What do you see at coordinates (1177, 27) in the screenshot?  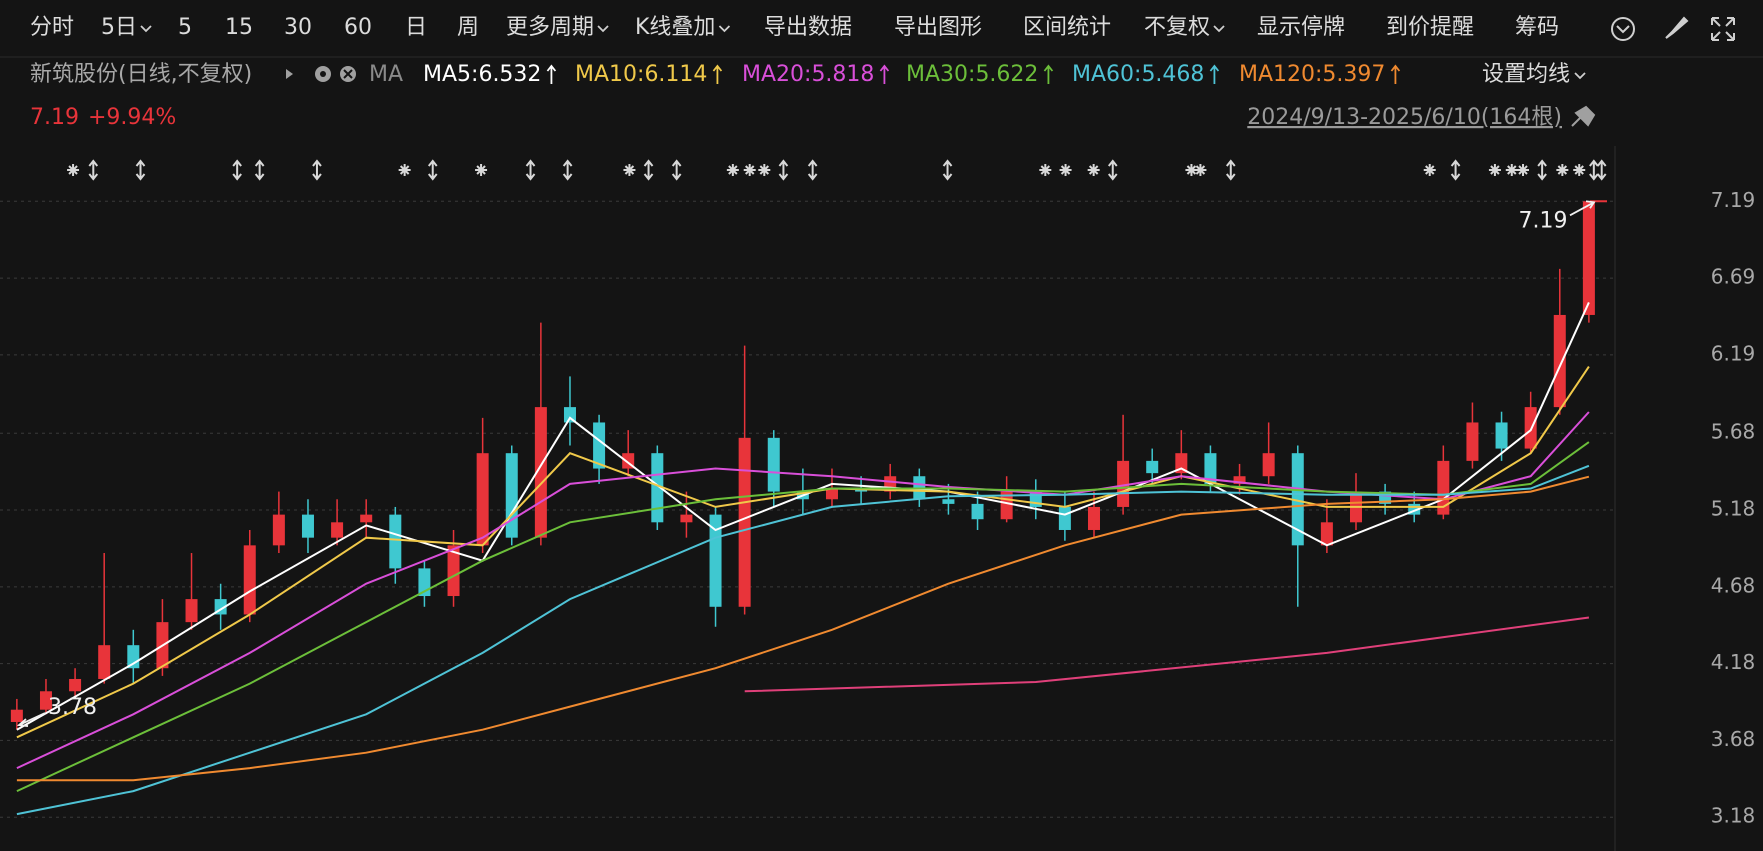 I see `toolbar-item: 不复权` at bounding box center [1177, 27].